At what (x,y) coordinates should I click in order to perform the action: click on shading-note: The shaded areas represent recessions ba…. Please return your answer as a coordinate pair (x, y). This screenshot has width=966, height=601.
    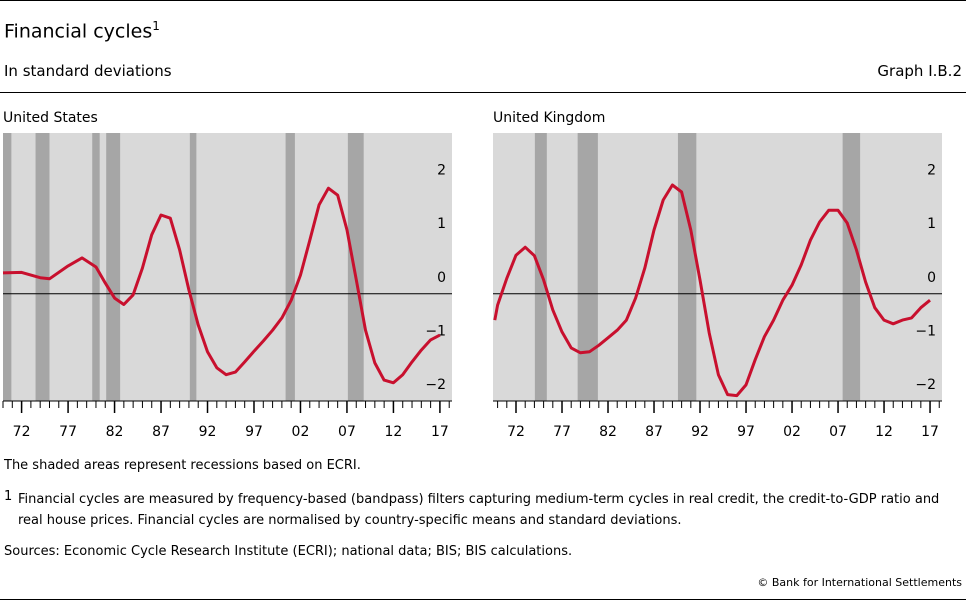
    Looking at the image, I should click on (182, 465).